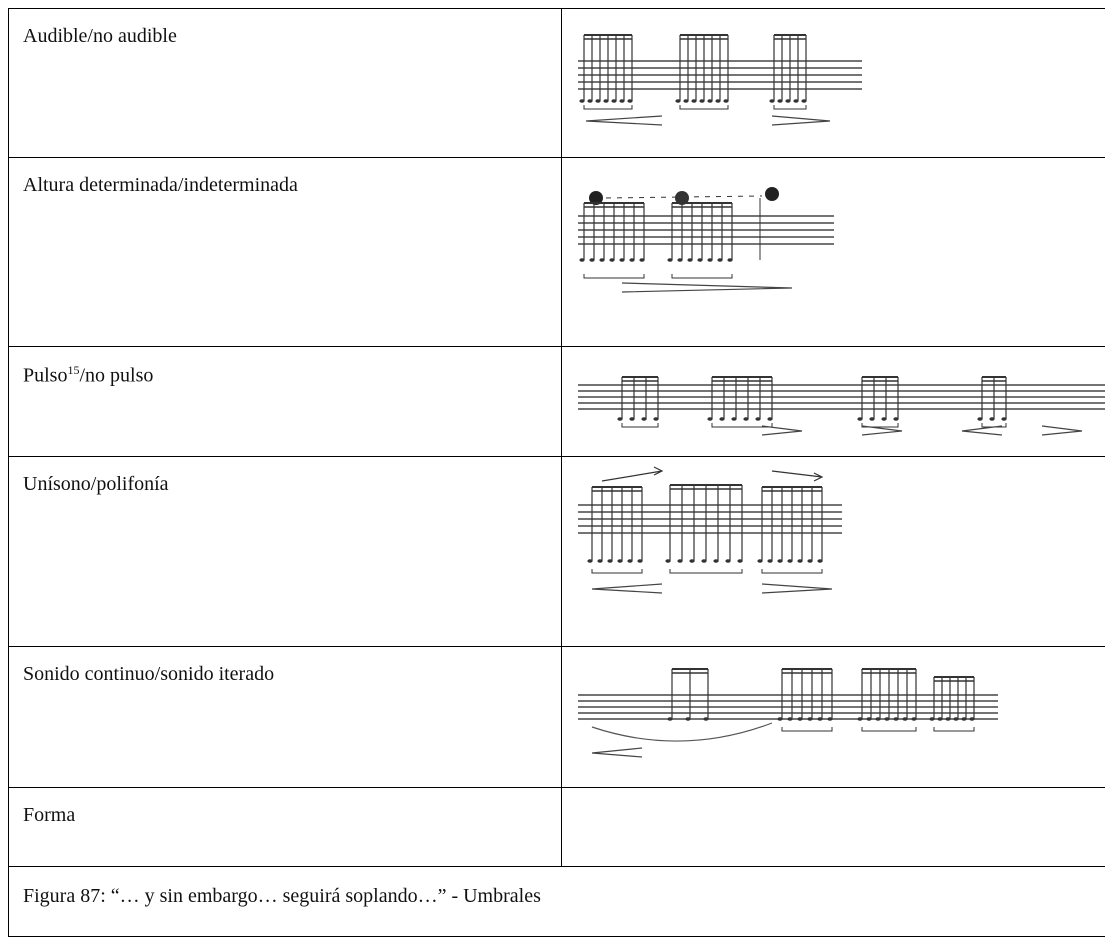 This screenshot has height=937, width=1105. What do you see at coordinates (116, 376) in the screenshot?
I see `label-text: /no pulso` at bounding box center [116, 376].